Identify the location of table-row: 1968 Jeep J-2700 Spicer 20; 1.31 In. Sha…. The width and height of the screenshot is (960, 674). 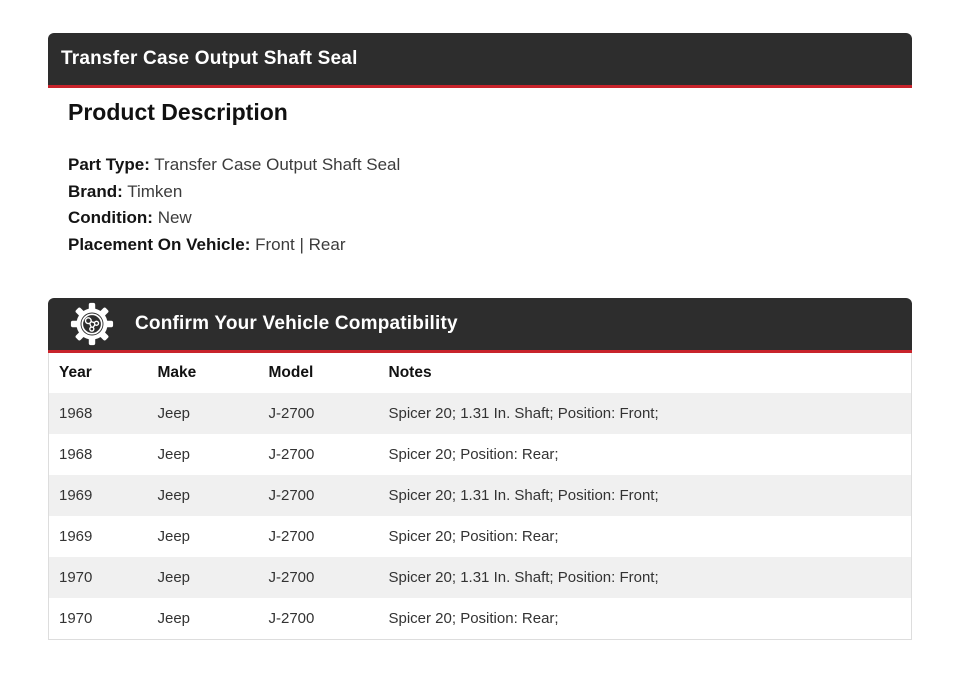
(480, 413).